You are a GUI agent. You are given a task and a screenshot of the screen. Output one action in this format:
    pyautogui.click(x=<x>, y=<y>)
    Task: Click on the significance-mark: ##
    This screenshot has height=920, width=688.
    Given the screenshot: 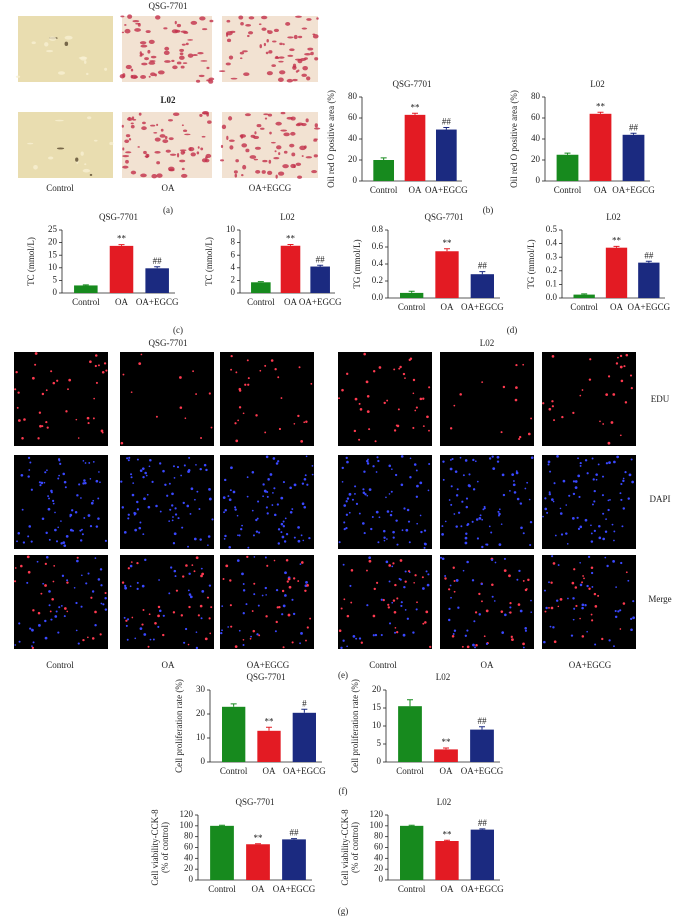 What is the action you would take?
    pyautogui.click(x=321, y=259)
    